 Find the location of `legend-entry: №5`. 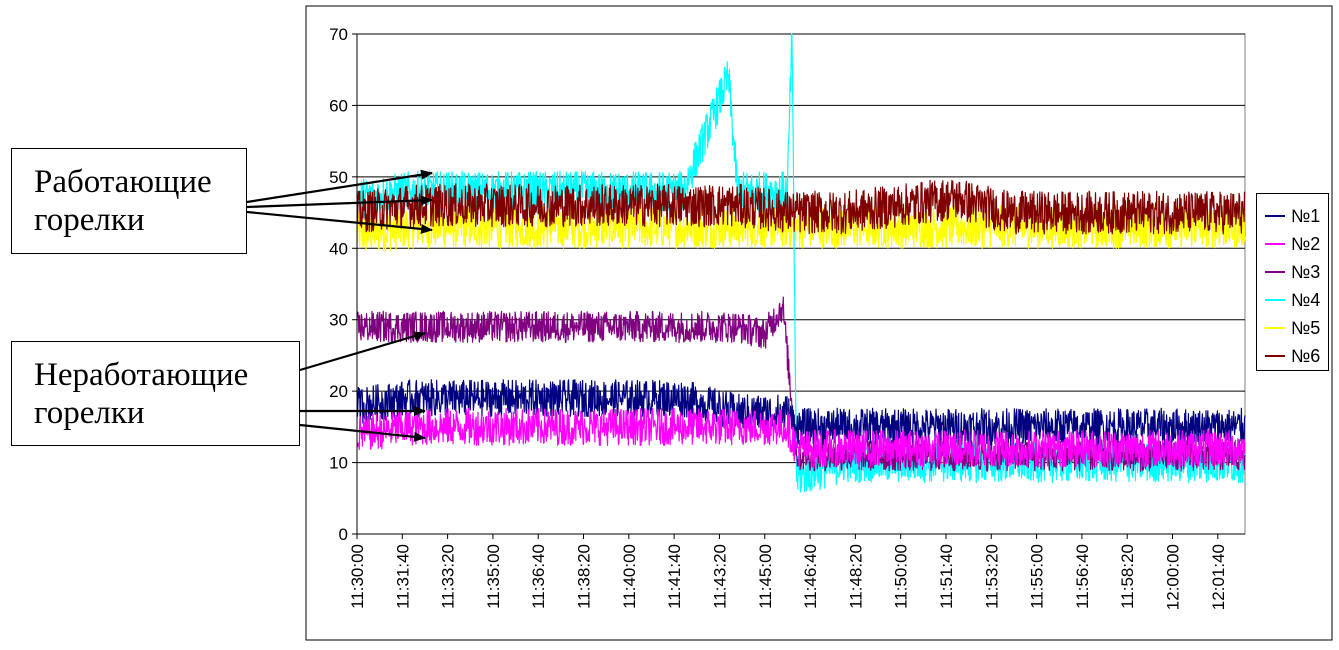

legend-entry: №5 is located at coordinates (1295, 328).